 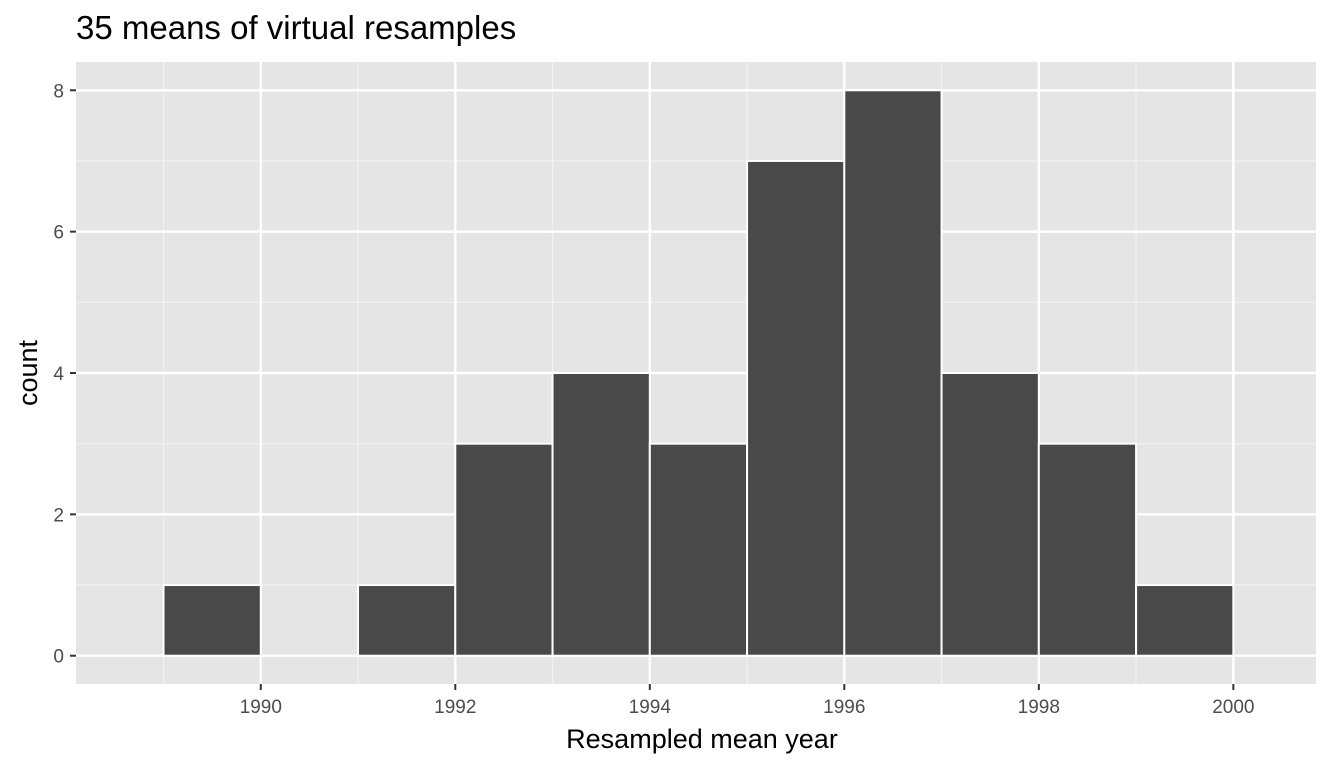 What do you see at coordinates (650, 707) in the screenshot?
I see `x-tick-label: 1994` at bounding box center [650, 707].